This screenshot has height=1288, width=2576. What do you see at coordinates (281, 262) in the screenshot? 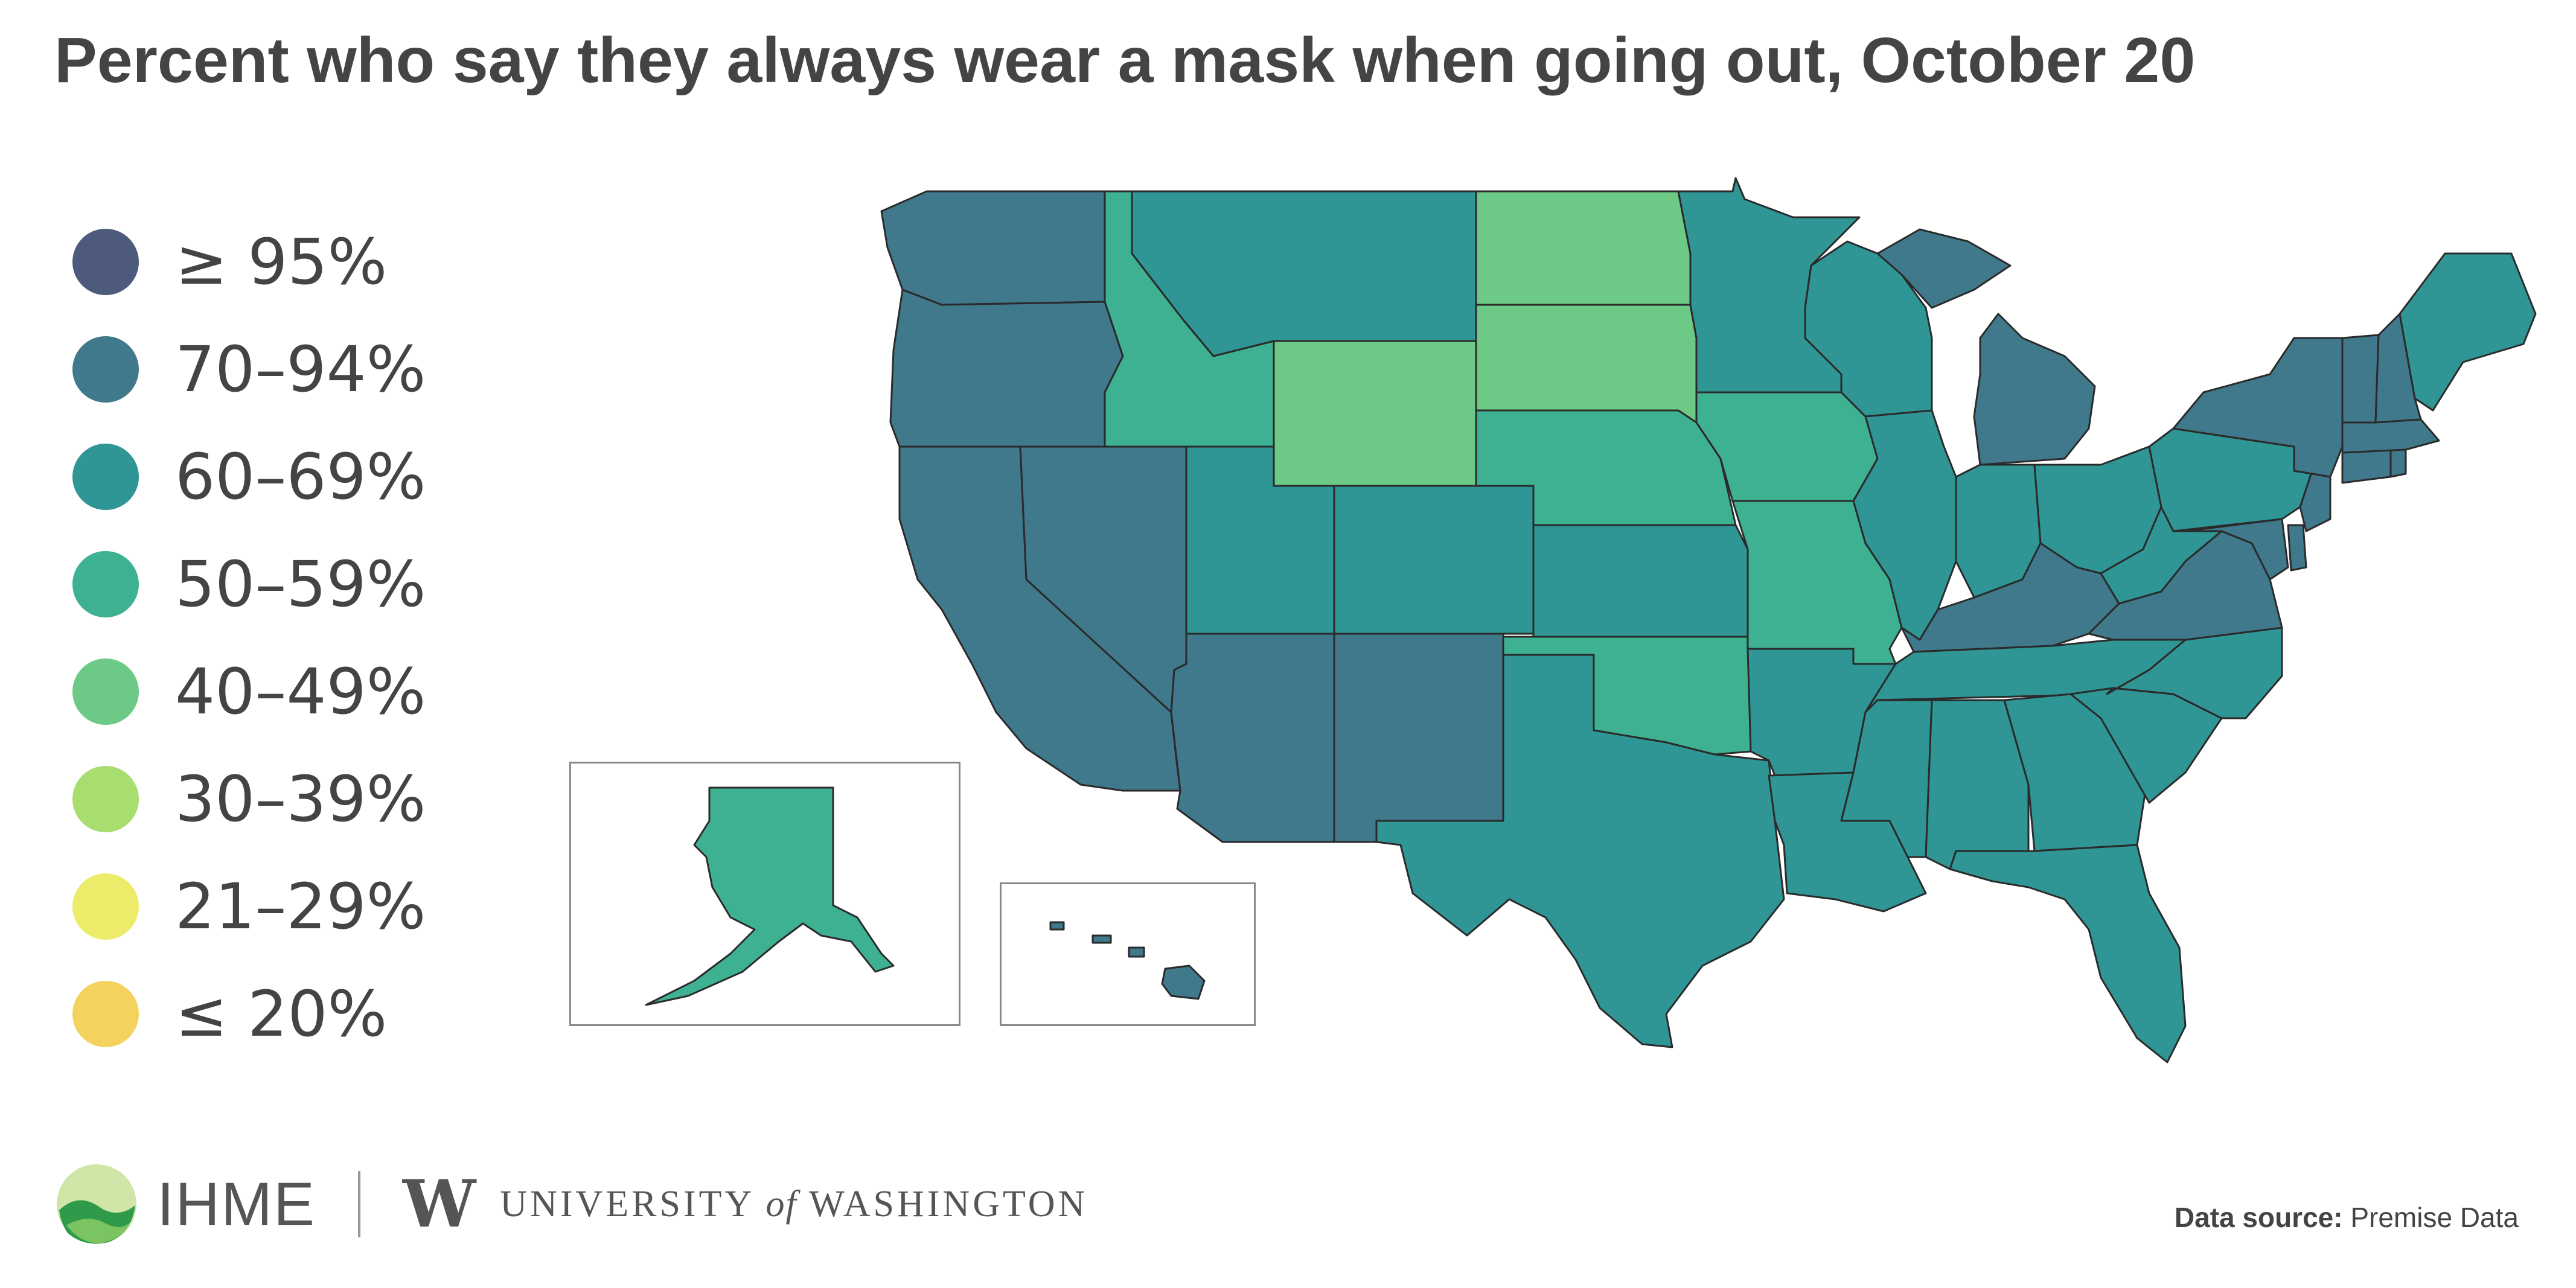
I see `legend-label: ≥ 95%` at bounding box center [281, 262].